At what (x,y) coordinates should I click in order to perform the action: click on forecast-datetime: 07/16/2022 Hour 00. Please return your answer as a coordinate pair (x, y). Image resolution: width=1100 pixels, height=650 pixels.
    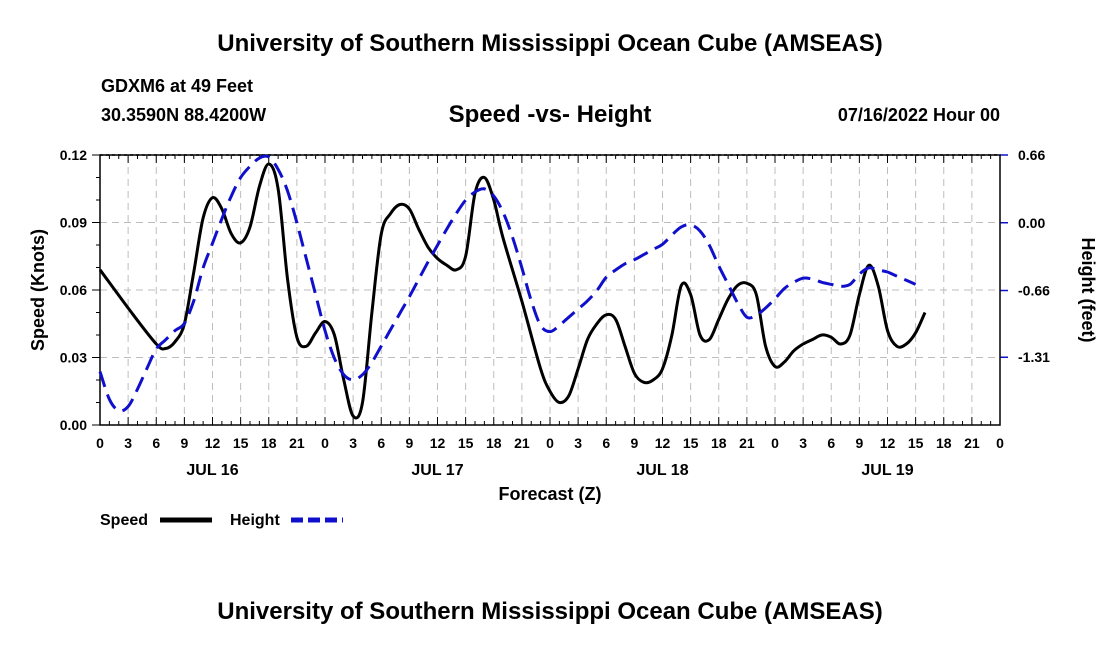
    Looking at the image, I should click on (918, 115).